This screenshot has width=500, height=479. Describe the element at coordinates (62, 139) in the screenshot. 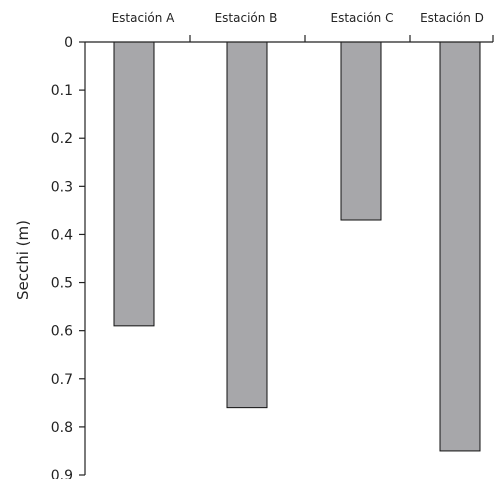

I see `y-tick-label-2: 0.2` at that location.